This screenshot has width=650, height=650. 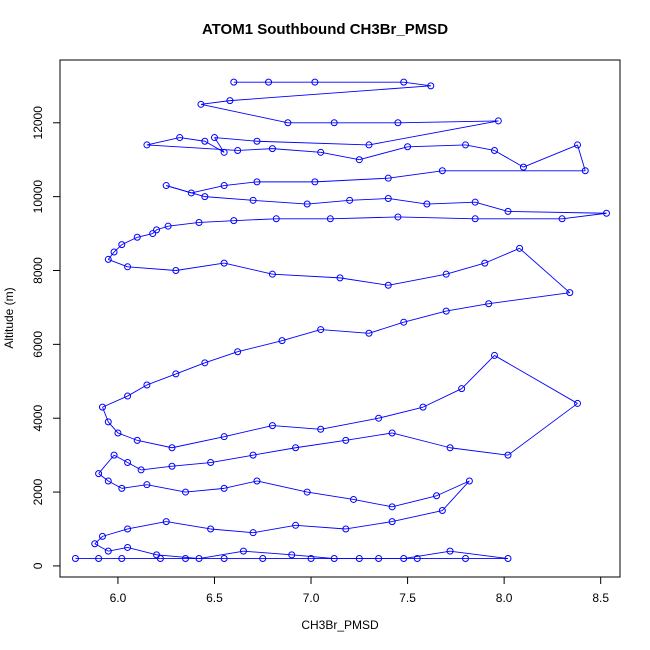 I want to click on y-axis: 0 2000 4000 6000 8000 10000 12000, so click(x=46, y=337).